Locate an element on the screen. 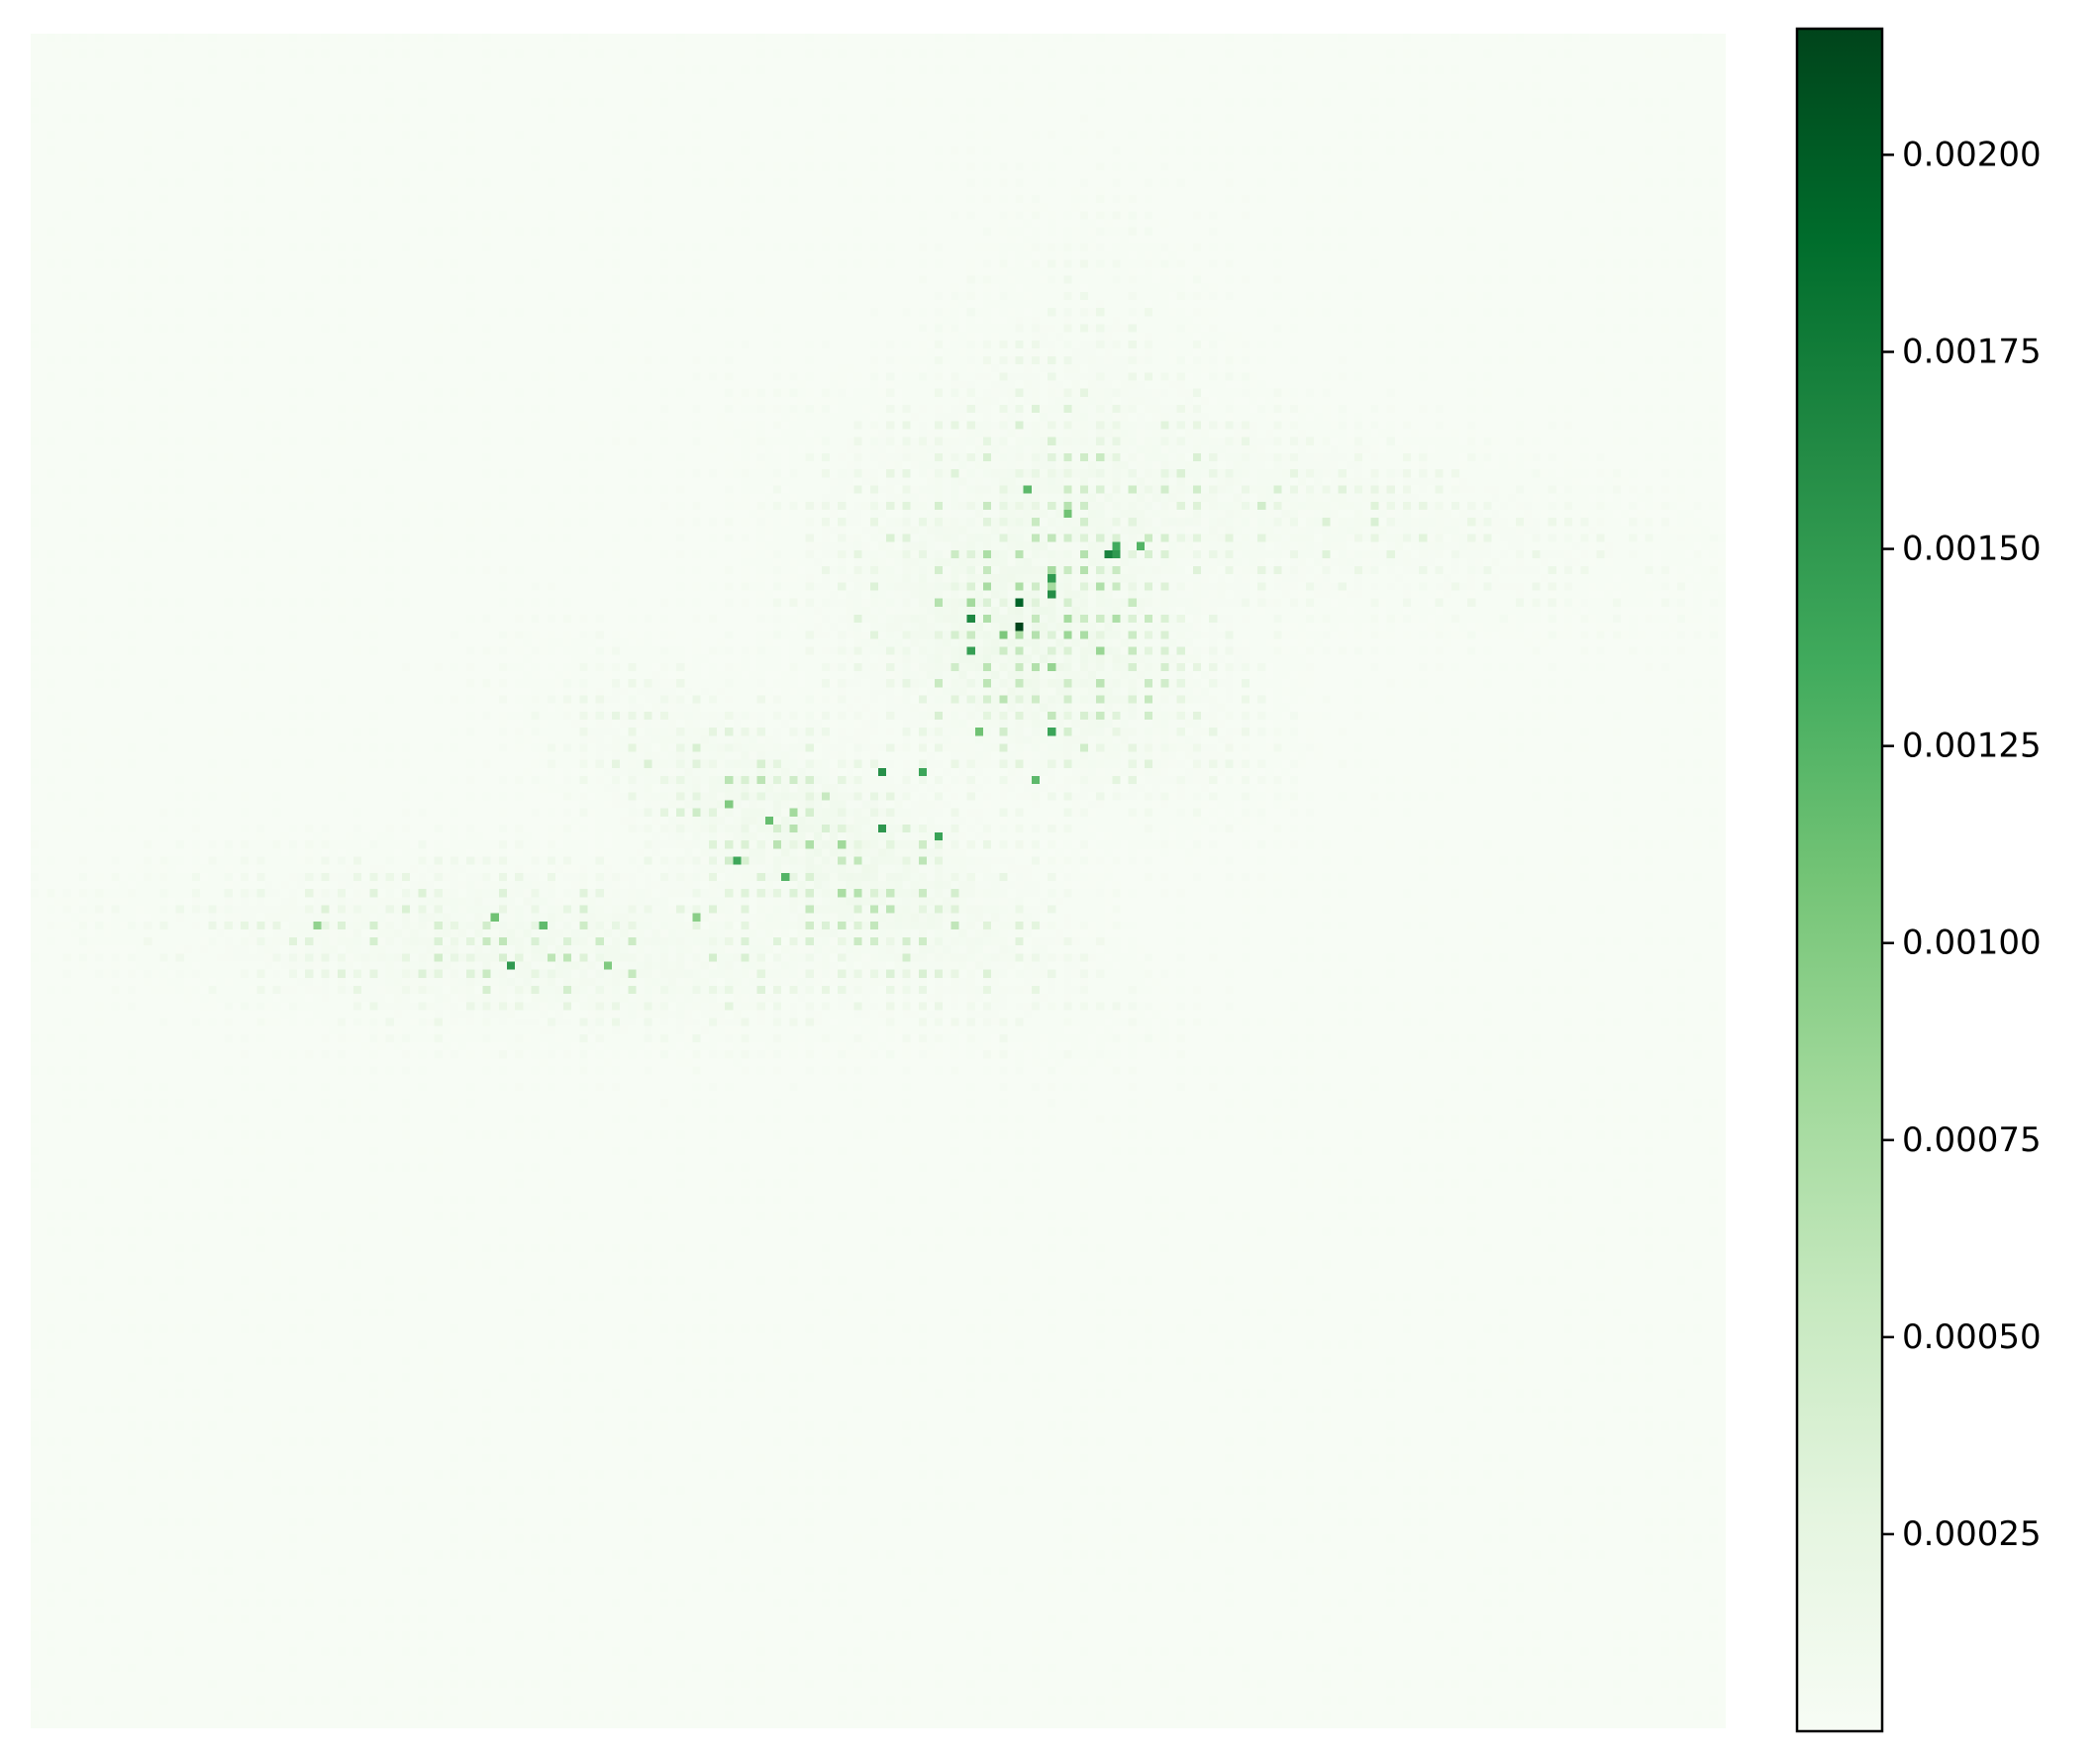 Image resolution: width=2100 pixels, height=1753 pixels. colorbar-tick-label: 0.00175 is located at coordinates (1972, 351).